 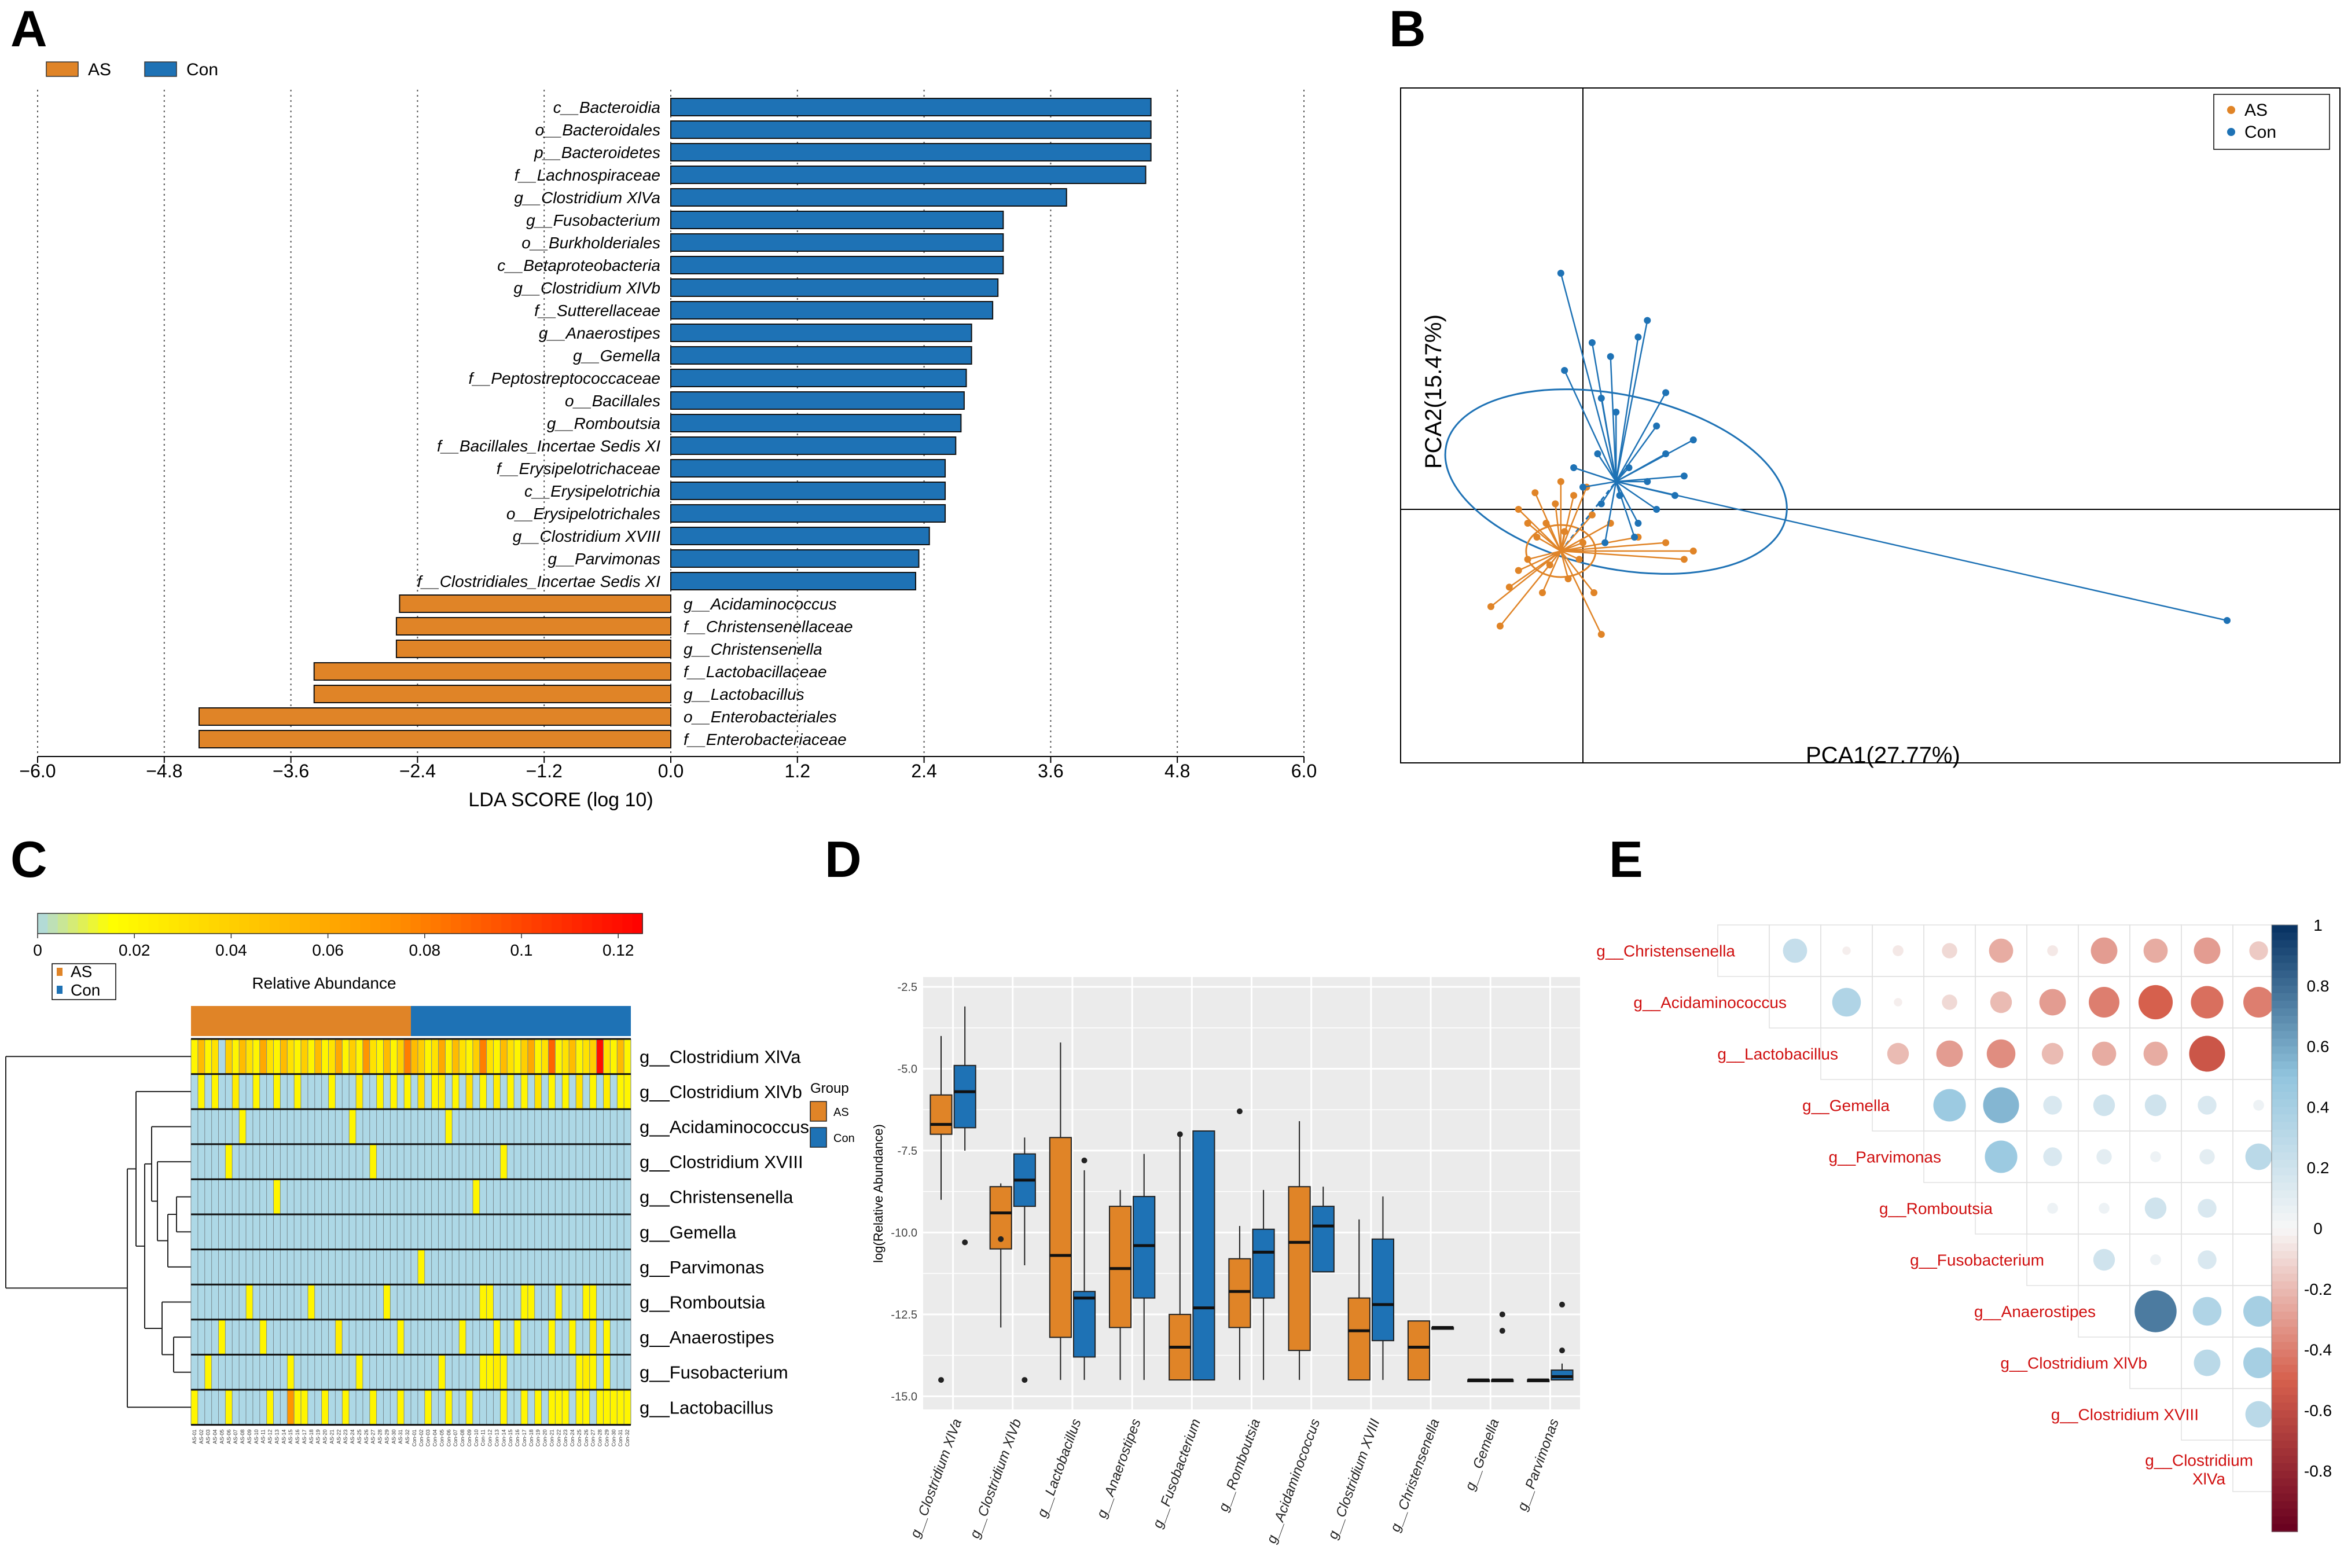 I want to click on lda-bar-label: g__Gemella, so click(x=616, y=356).